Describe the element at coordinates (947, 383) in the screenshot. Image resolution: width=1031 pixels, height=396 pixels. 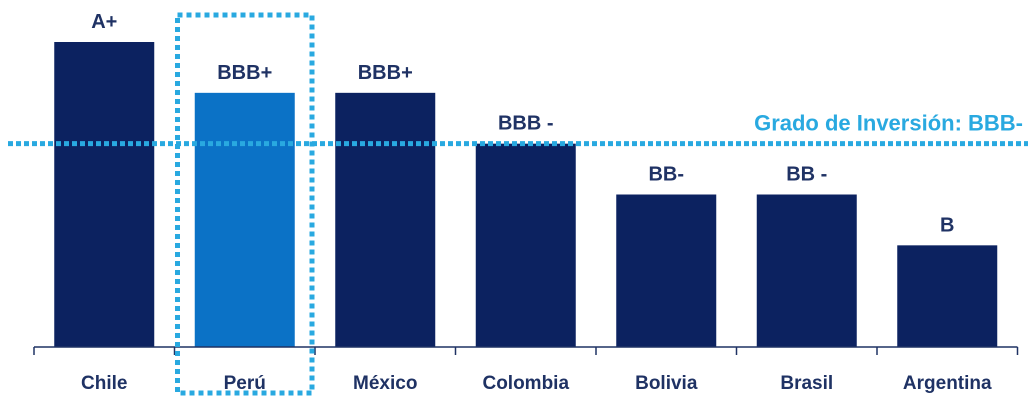
I see `category-label-argentina: Argentina` at that location.